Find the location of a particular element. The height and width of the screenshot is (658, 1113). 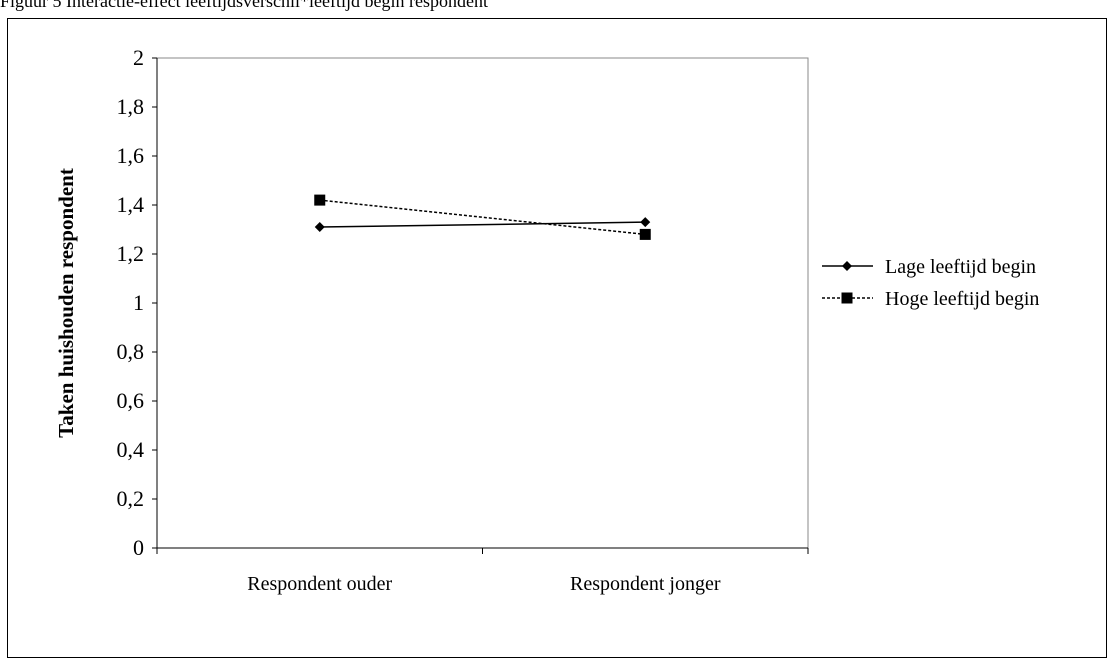

series-group is located at coordinates (482, 217).